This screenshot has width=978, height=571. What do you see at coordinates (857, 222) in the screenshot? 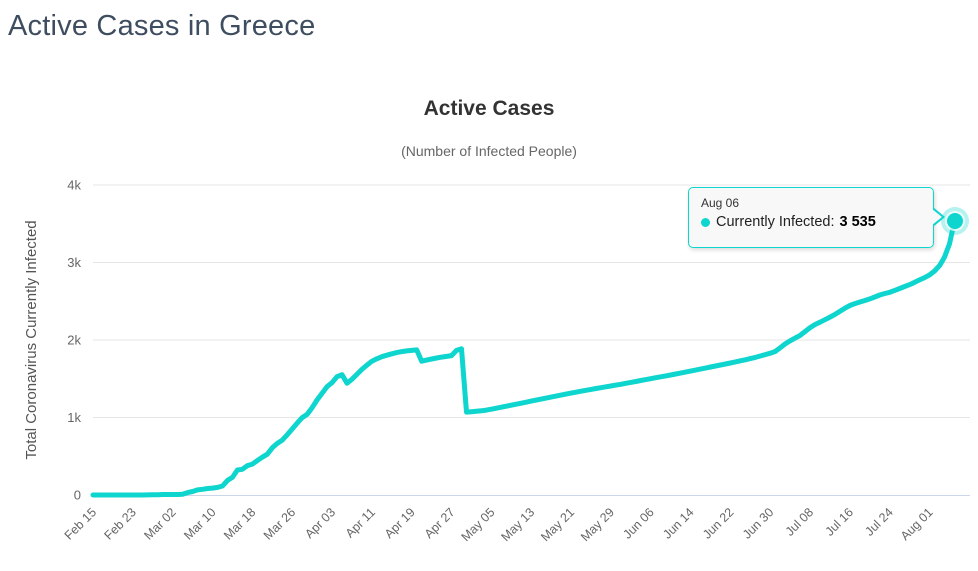
I see `tooltip-value: 3 535` at bounding box center [857, 222].